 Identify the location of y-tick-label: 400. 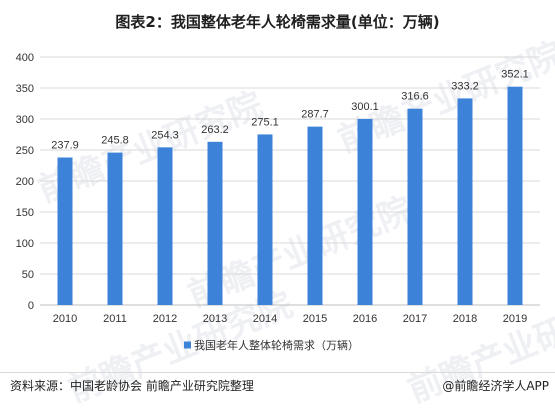
(25, 58).